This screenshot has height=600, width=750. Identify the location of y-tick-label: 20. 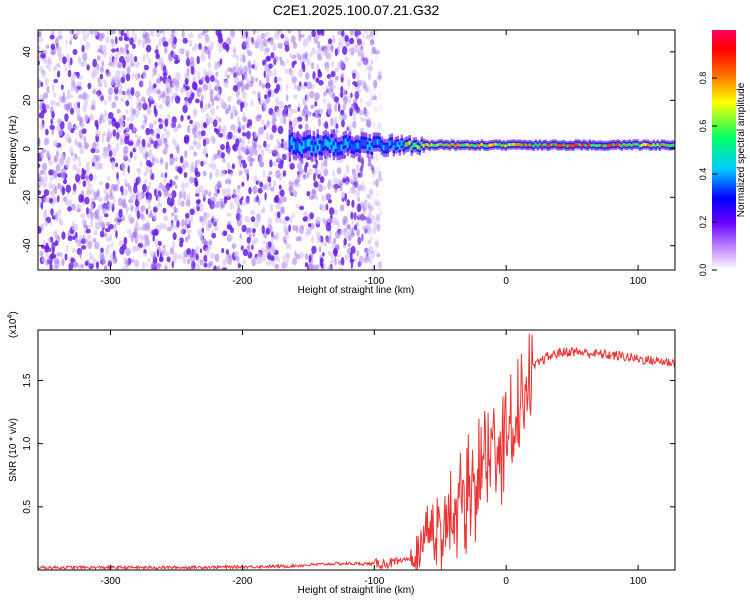
(27, 100).